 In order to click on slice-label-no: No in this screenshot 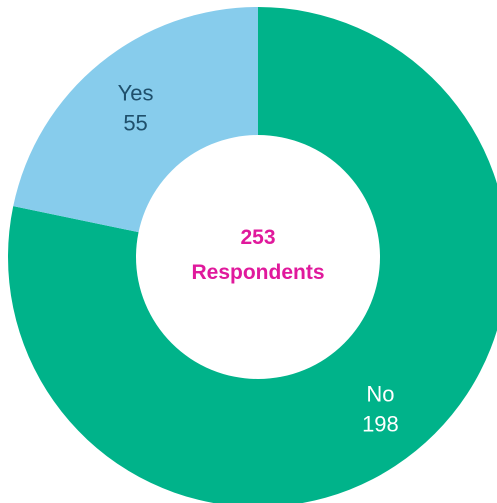, I will do `click(380, 393)`.